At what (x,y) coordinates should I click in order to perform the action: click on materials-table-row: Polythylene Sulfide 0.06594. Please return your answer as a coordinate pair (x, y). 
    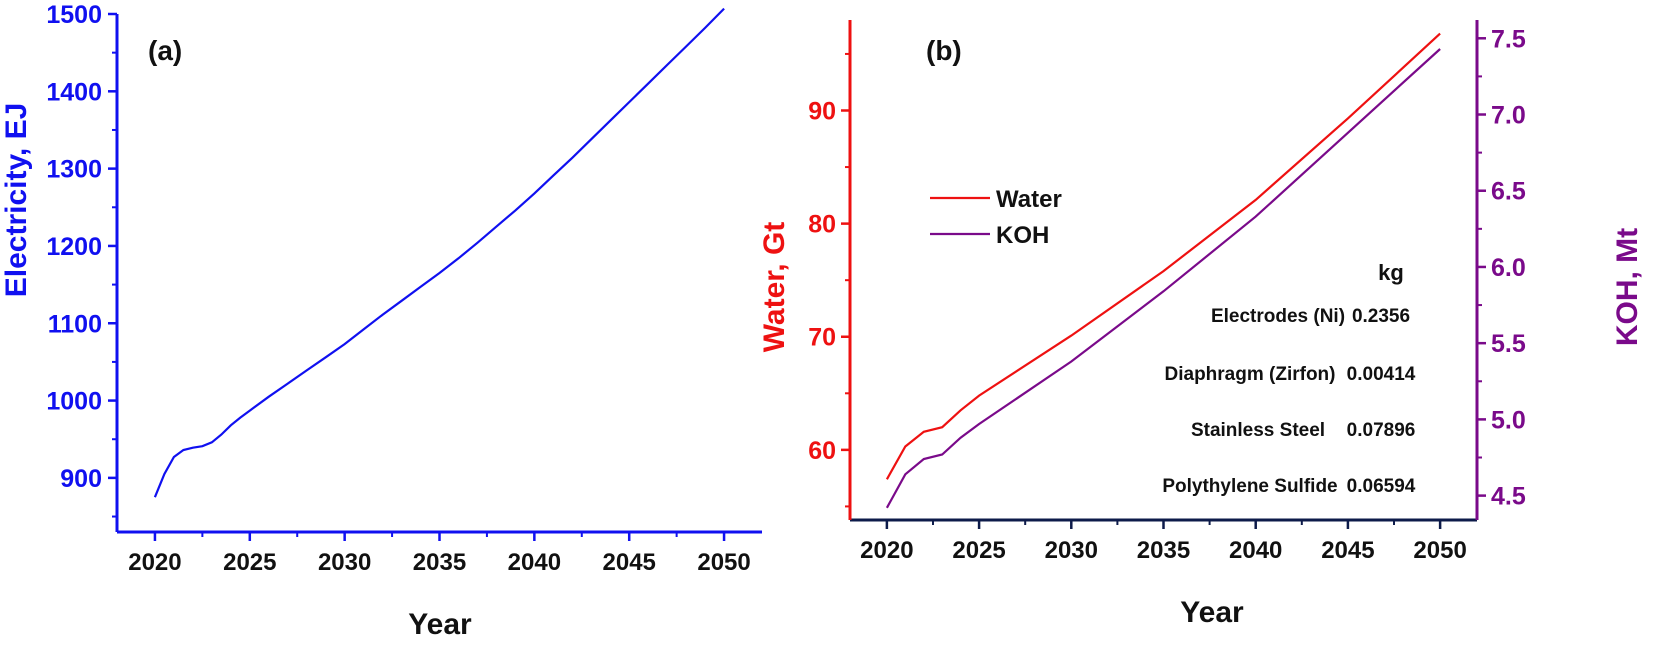
    Looking at the image, I should click on (1288, 486).